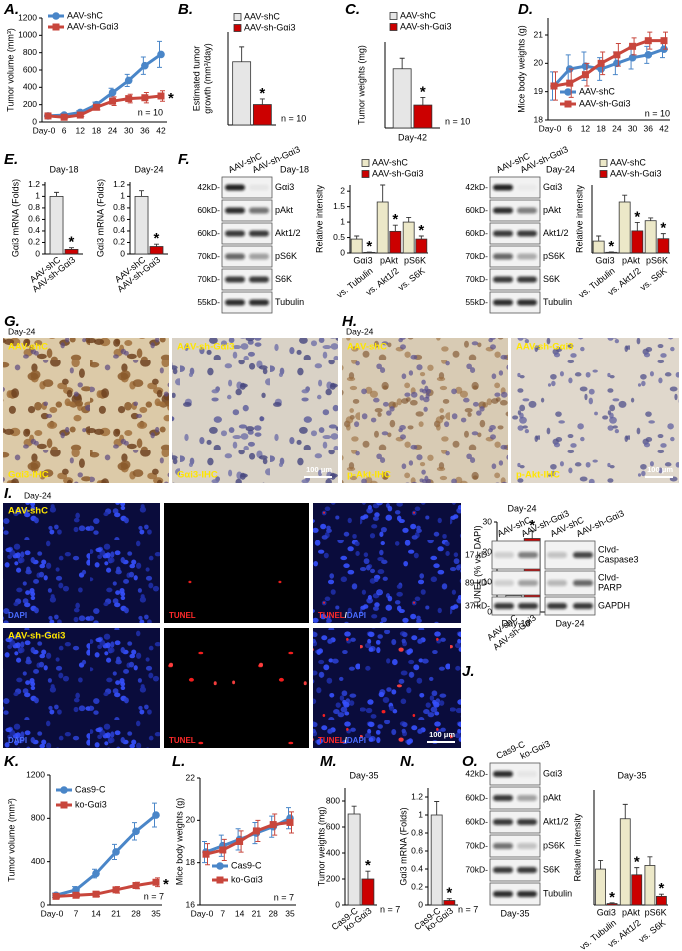 Image resolution: width=682 pixels, height=951 pixels. What do you see at coordinates (273, 913) in the screenshot?
I see `x-tick-label: 28` at bounding box center [273, 913].